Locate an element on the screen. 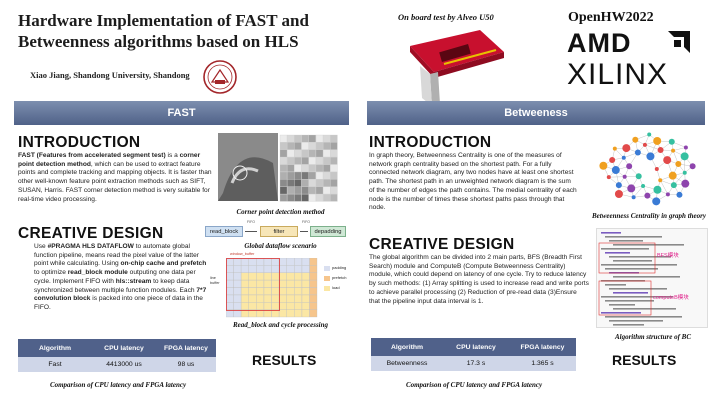 The width and height of the screenshot is (720, 405). fast-creative-heading: CREATIVE DESIGN is located at coordinates (91, 233).